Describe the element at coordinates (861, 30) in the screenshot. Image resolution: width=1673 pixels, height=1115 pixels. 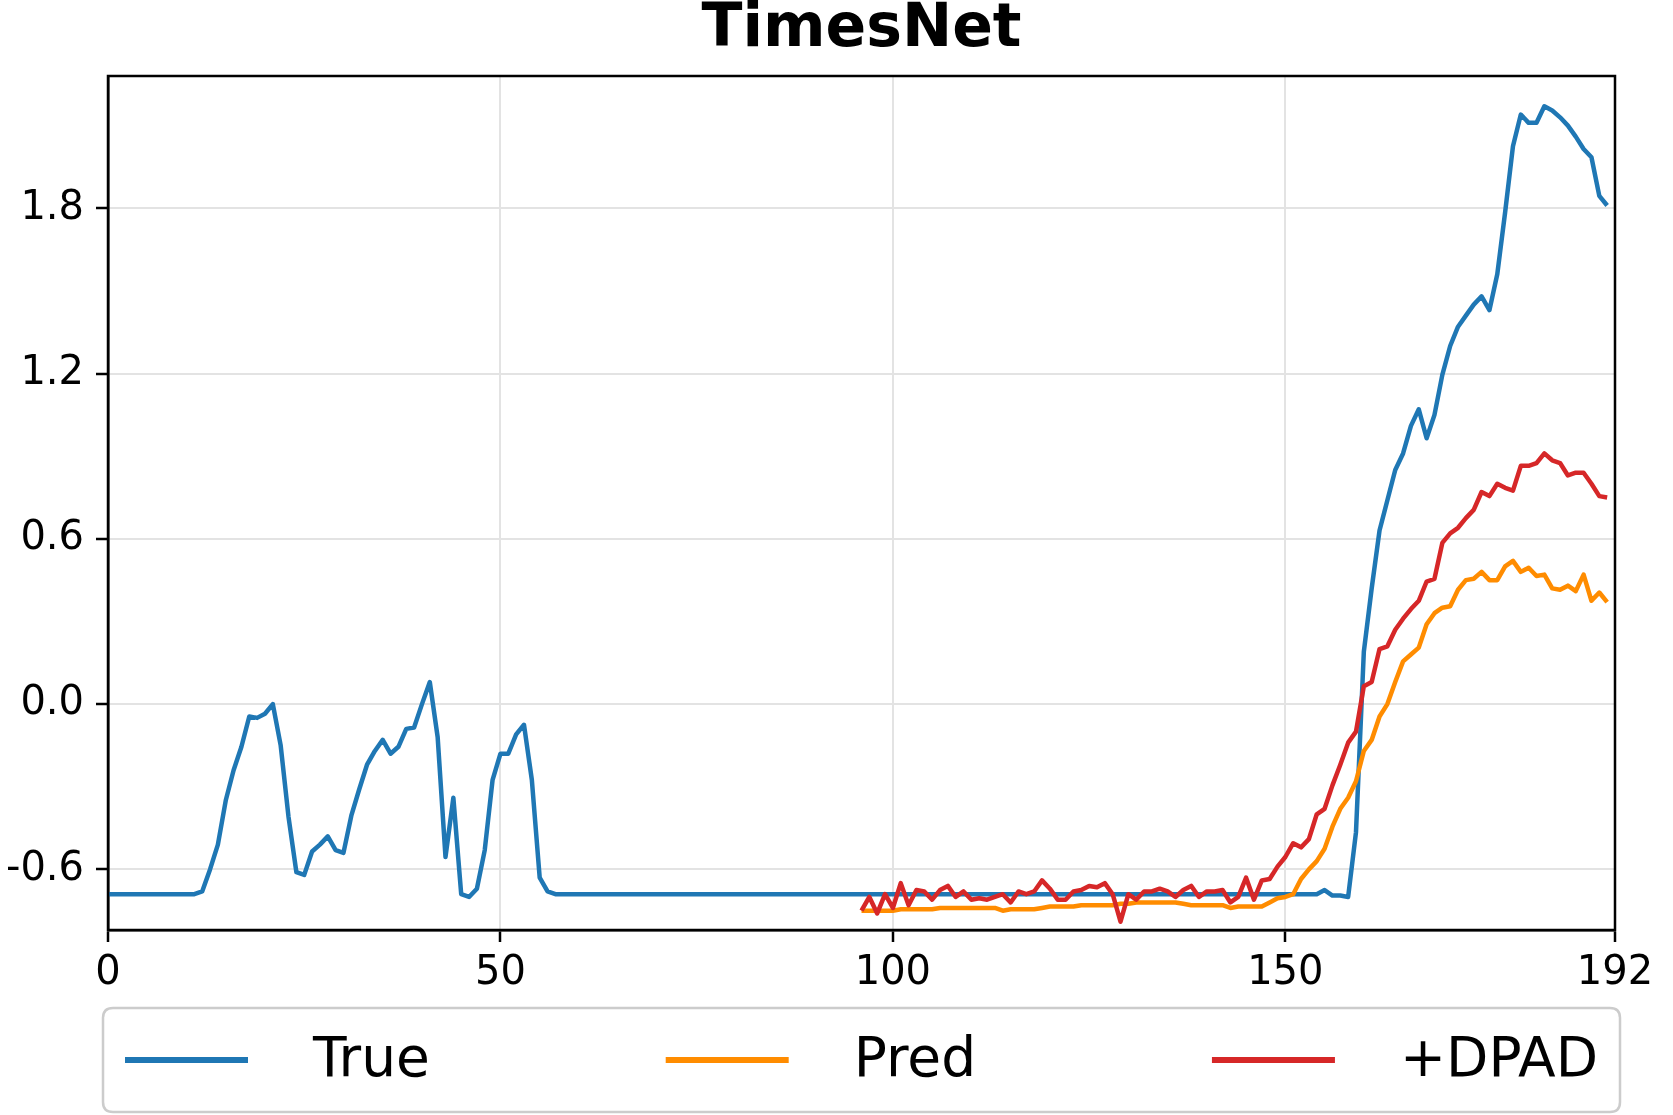
I see `chart-title: TimesNet` at that location.